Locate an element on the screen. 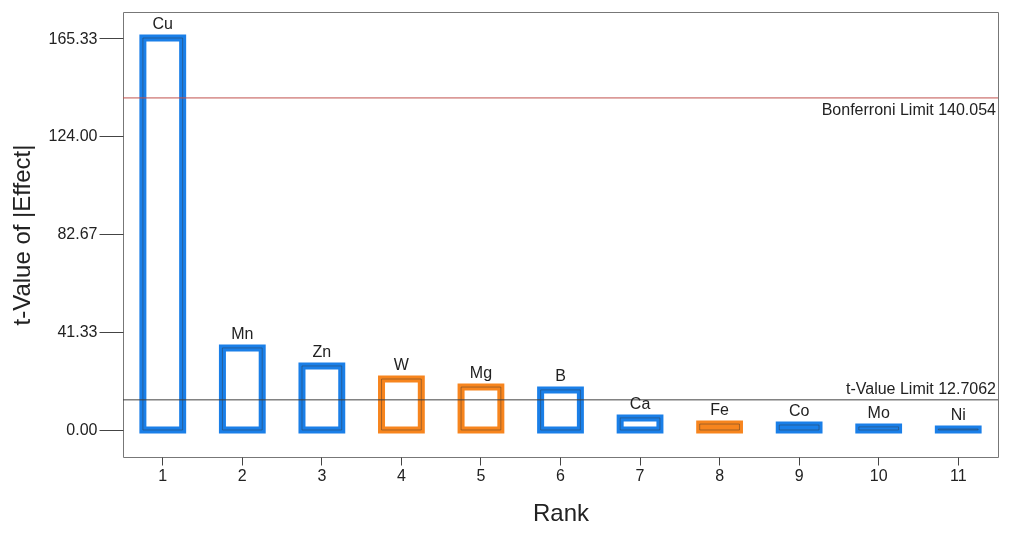  annotation: Cu is located at coordinates (162, 24).